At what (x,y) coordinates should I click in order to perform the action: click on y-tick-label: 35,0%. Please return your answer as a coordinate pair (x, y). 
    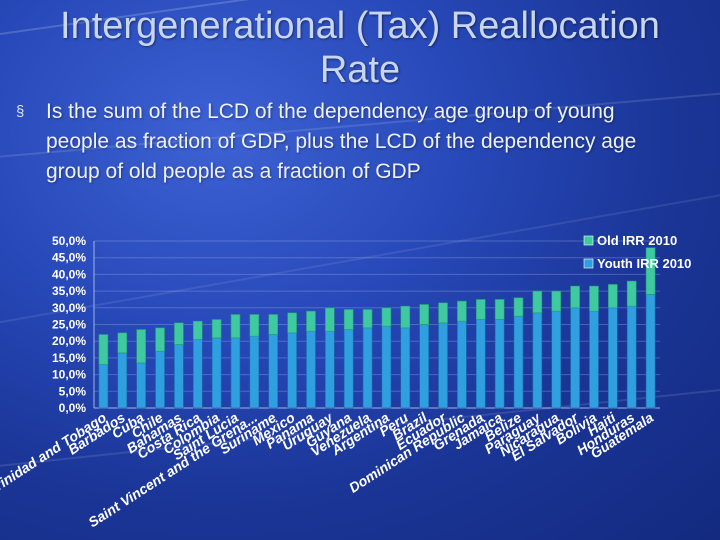
    Looking at the image, I should click on (69, 291).